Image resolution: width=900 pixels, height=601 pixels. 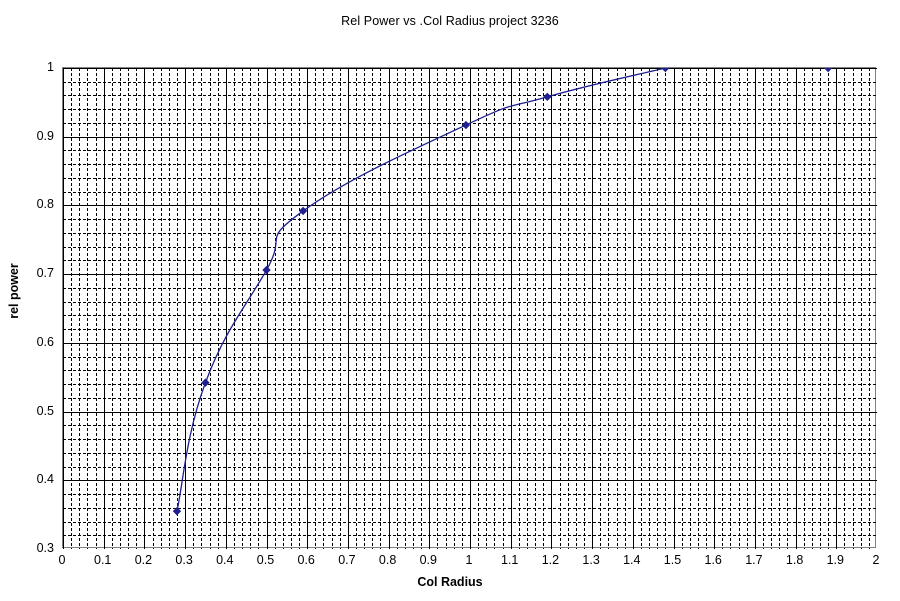 What do you see at coordinates (225, 560) in the screenshot?
I see `x-axis-tick-label: 0.4` at bounding box center [225, 560].